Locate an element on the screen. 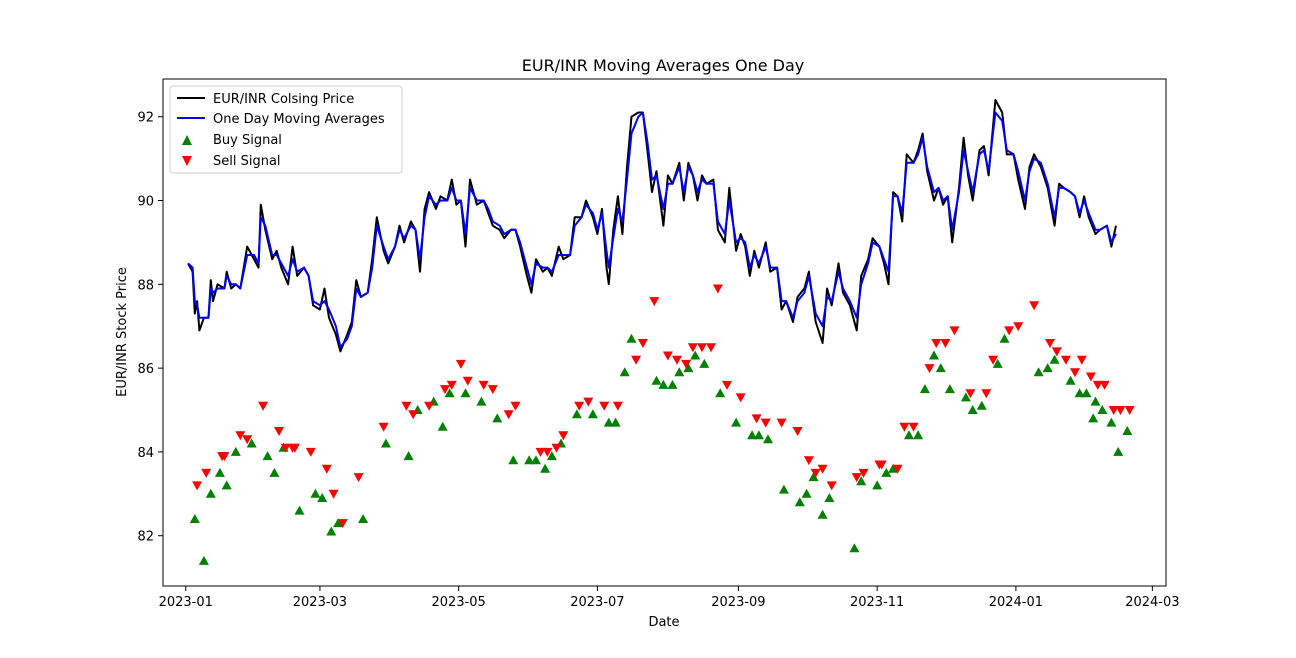 Image resolution: width=1296 pixels, height=658 pixels. y-tick-label: 86 is located at coordinates (145, 369).